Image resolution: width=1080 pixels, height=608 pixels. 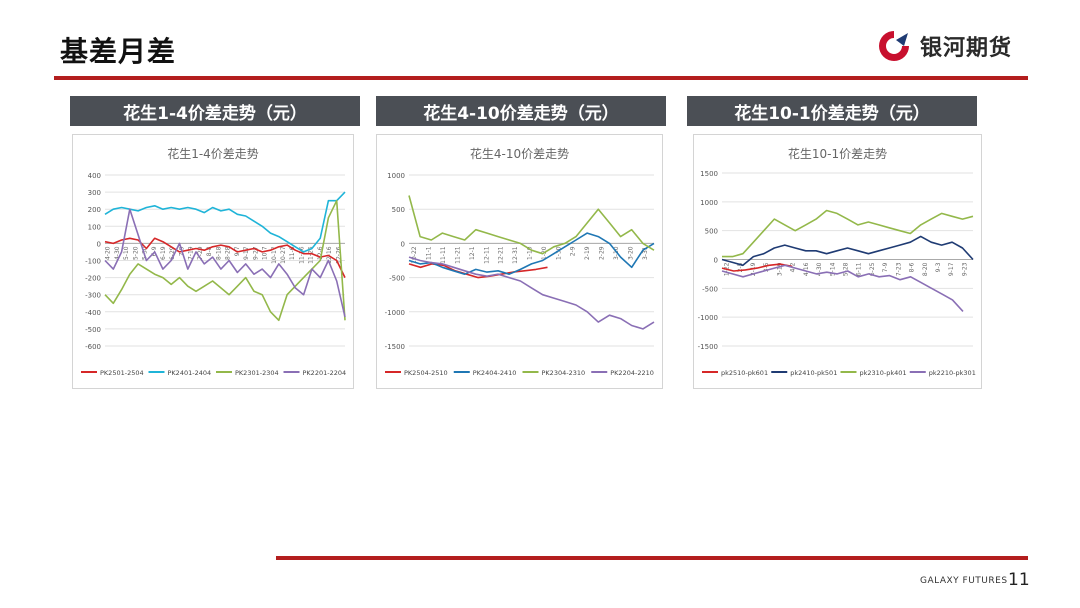 What do you see at coordinates (964, 269) in the screenshot?
I see `x-tick-label: 9-23` at bounding box center [964, 269].